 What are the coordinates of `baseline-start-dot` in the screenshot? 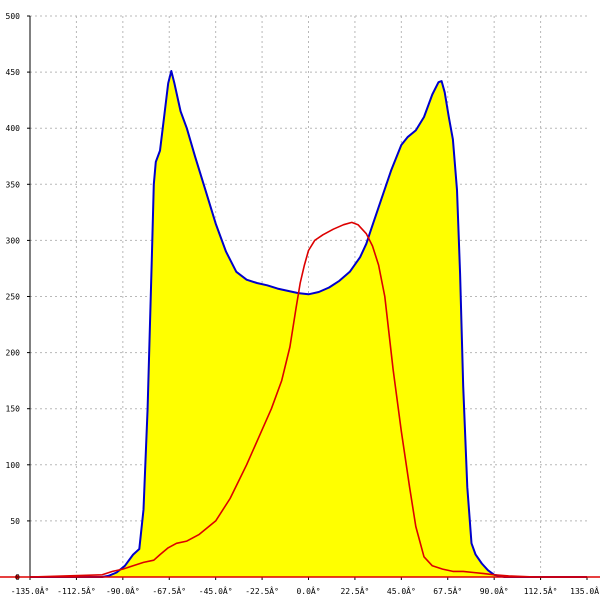 It's located at (17, 577).